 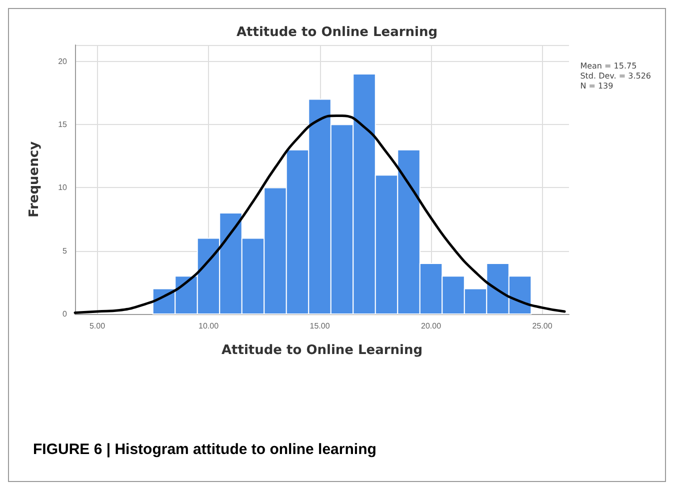 What do you see at coordinates (322, 350) in the screenshot?
I see `x-axis-title: Attitude to Online Learning` at bounding box center [322, 350].